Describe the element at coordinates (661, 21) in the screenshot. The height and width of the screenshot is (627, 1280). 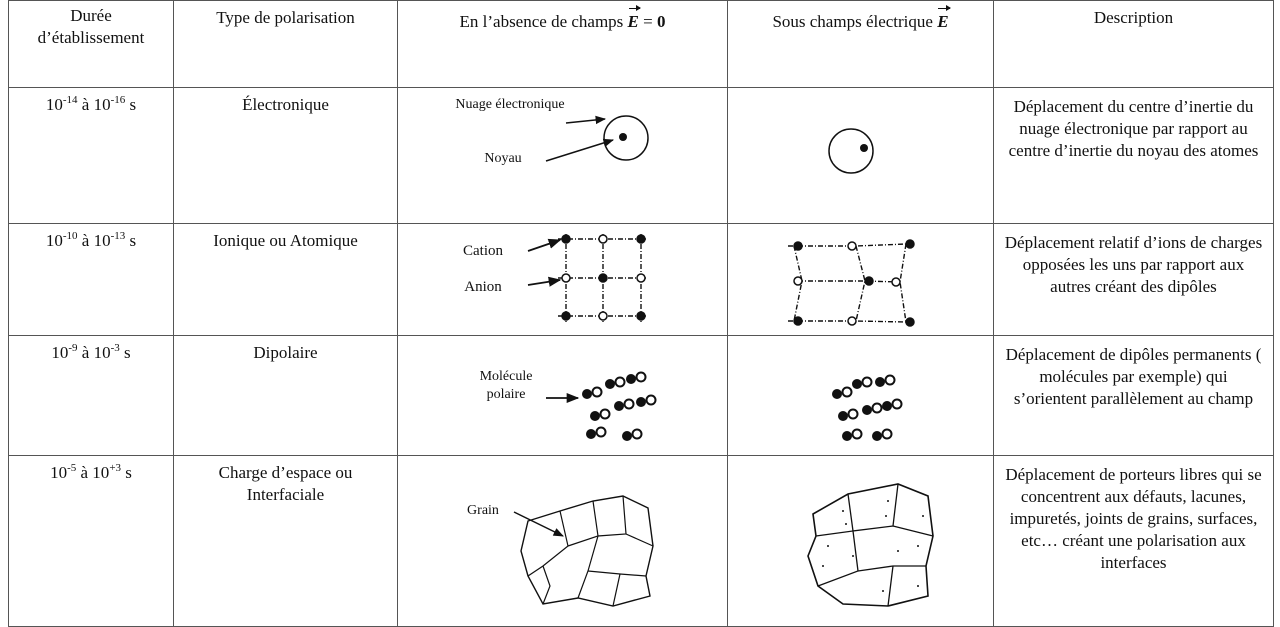
I see `zero: 0` at that location.